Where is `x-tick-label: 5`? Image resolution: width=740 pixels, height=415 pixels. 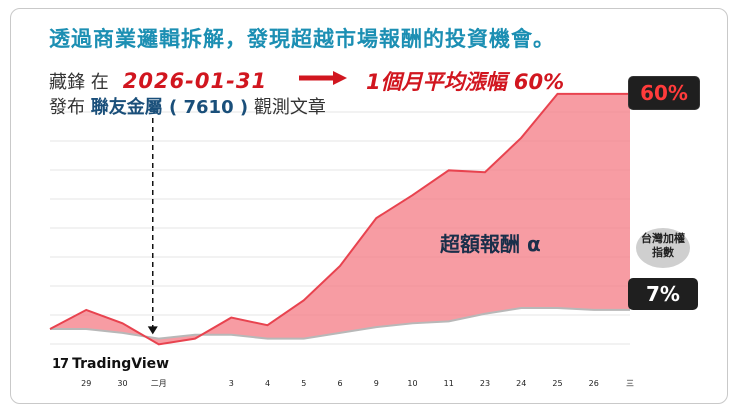
x-tick-label: 5 is located at coordinates (303, 383).